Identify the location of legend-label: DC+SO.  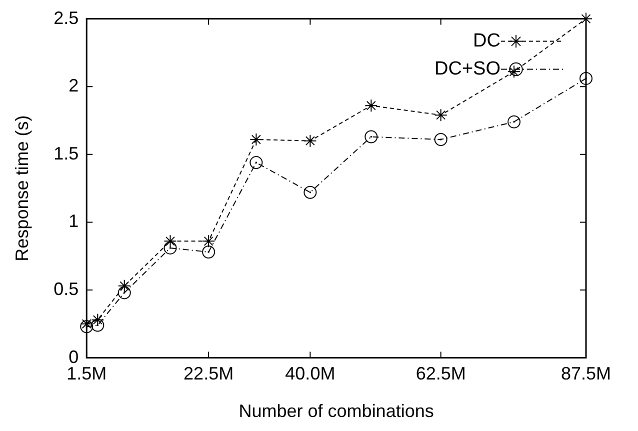
(467, 69).